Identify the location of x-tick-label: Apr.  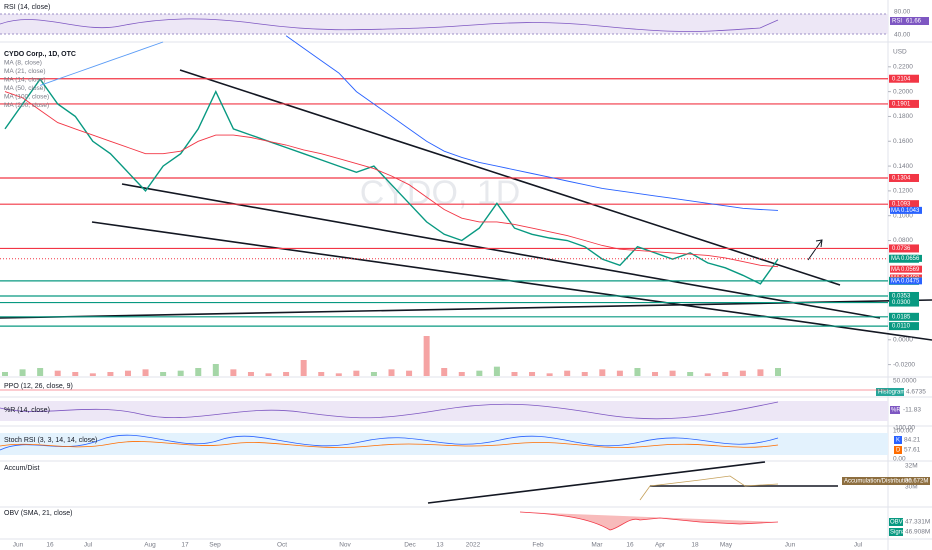
(660, 545).